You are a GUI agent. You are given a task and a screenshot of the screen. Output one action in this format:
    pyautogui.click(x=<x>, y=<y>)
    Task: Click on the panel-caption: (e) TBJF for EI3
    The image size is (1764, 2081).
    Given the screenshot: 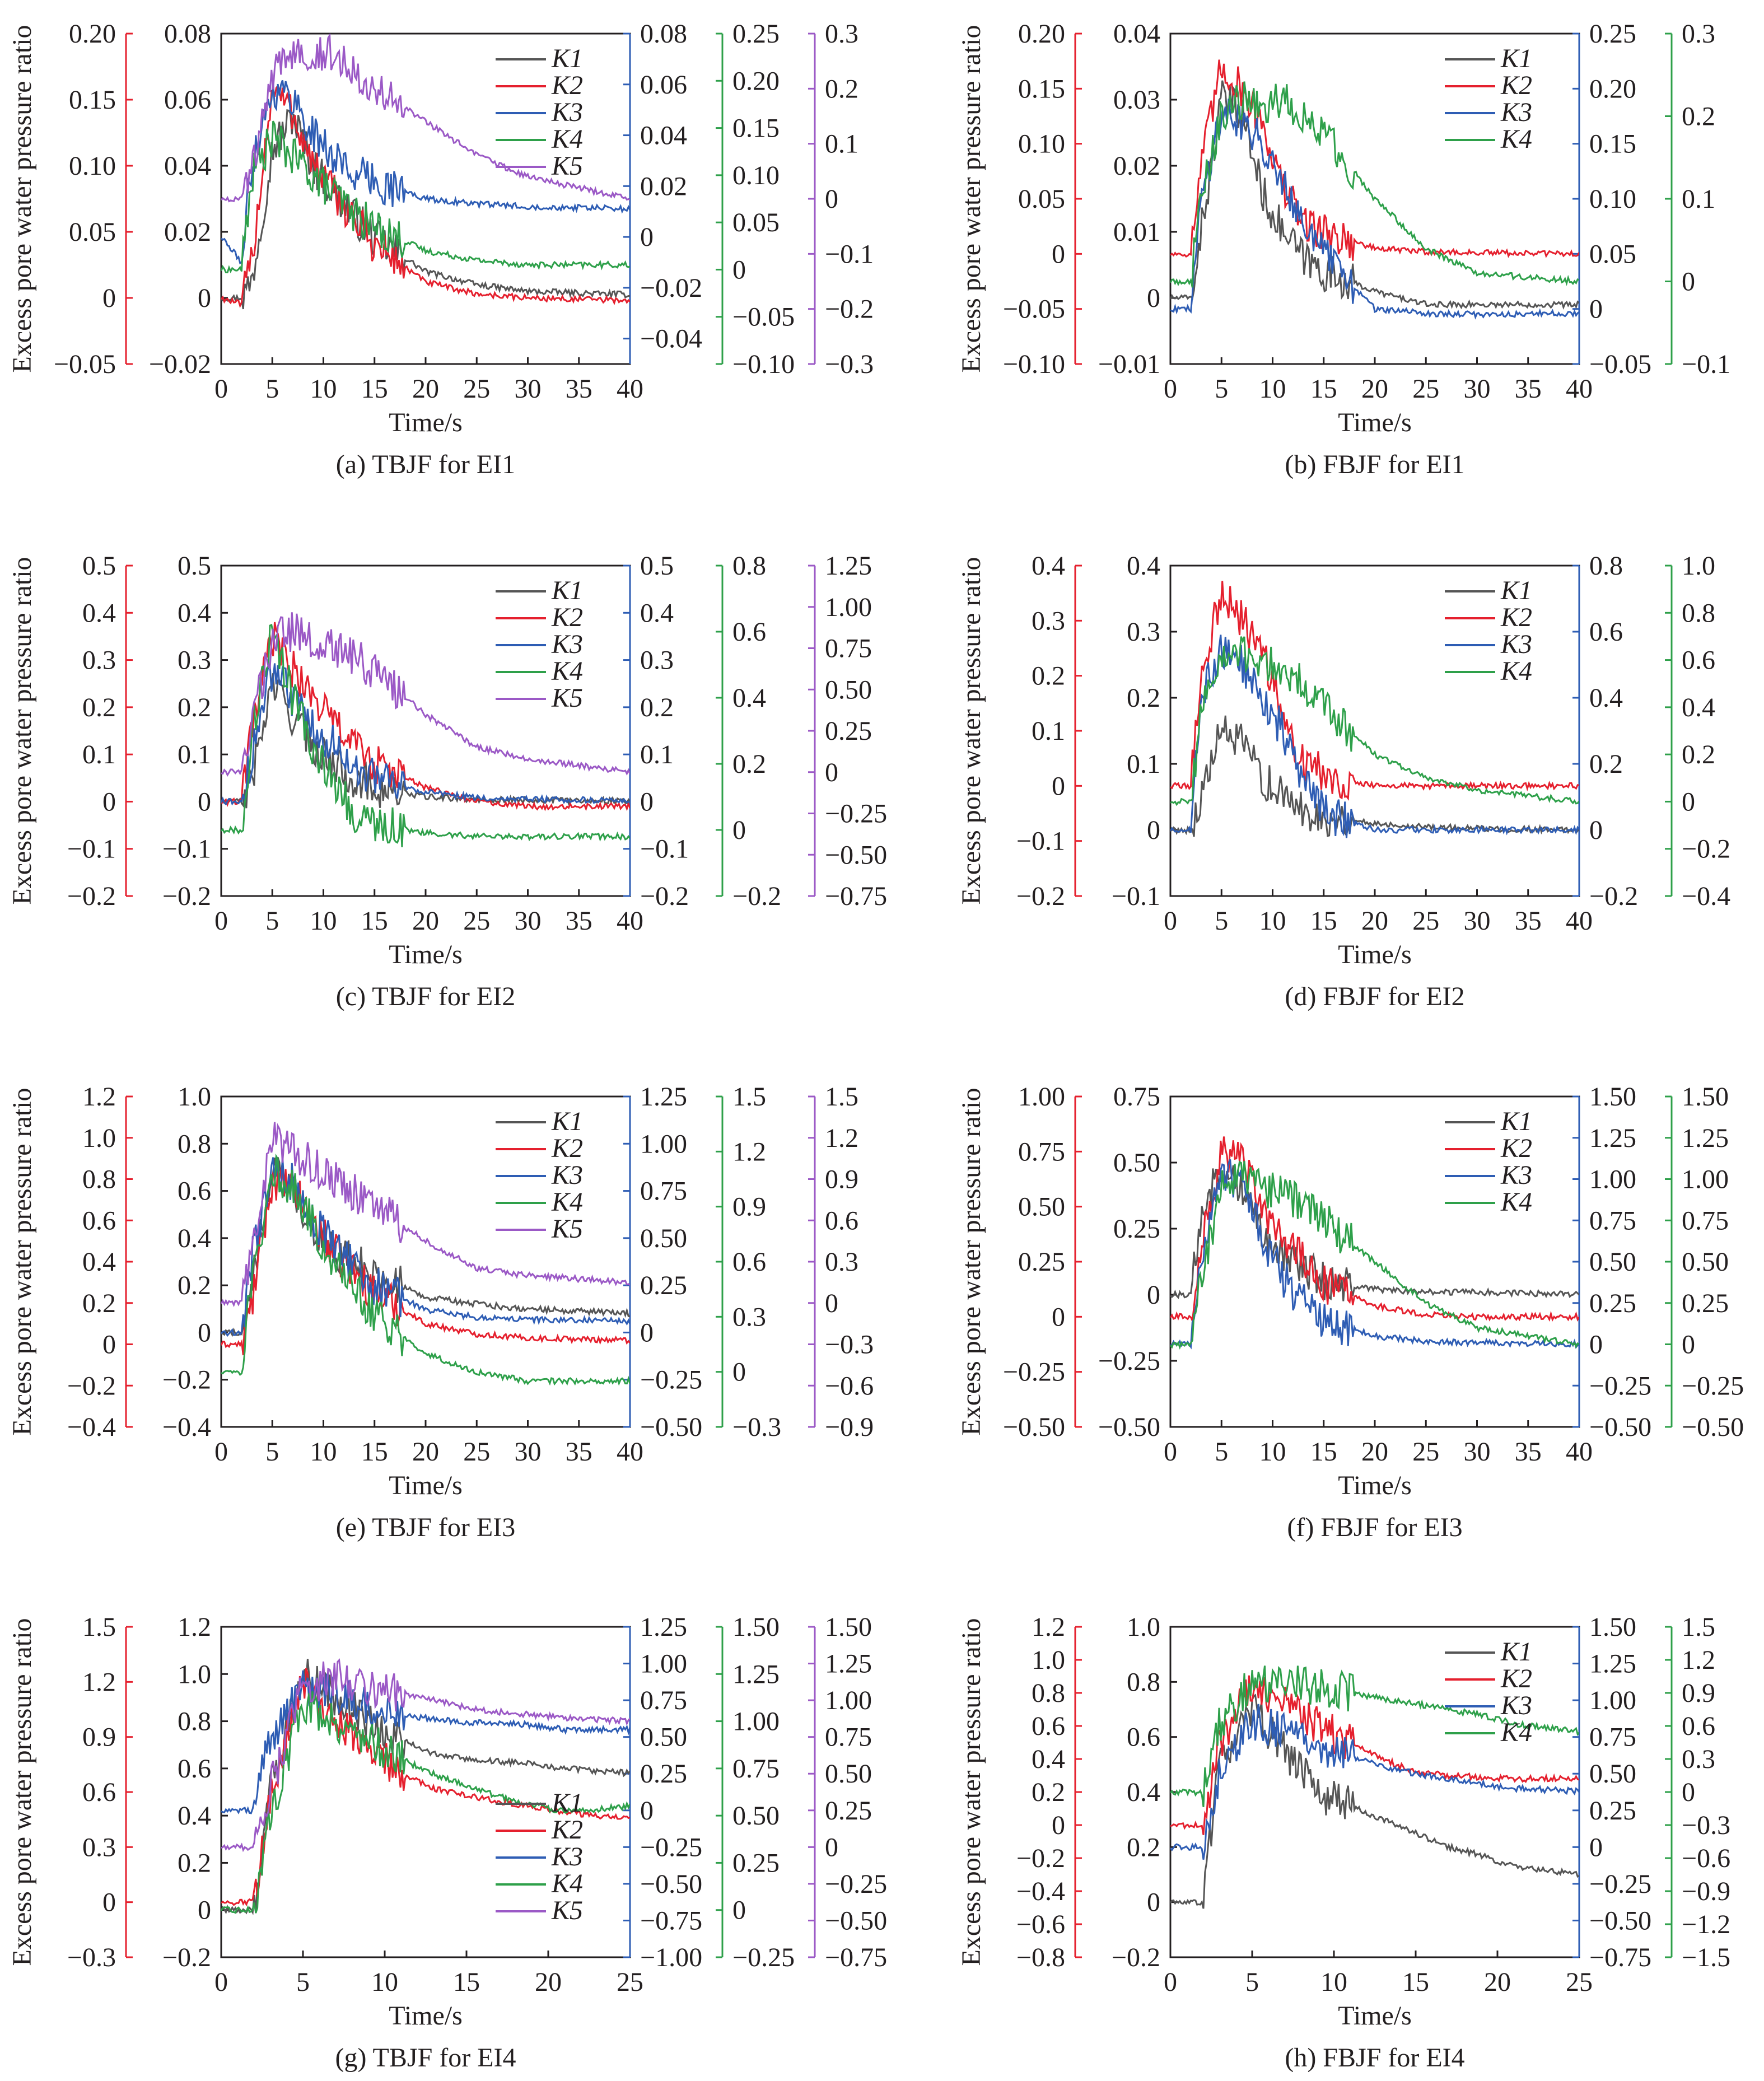 What is the action you would take?
    pyautogui.click(x=426, y=1527)
    